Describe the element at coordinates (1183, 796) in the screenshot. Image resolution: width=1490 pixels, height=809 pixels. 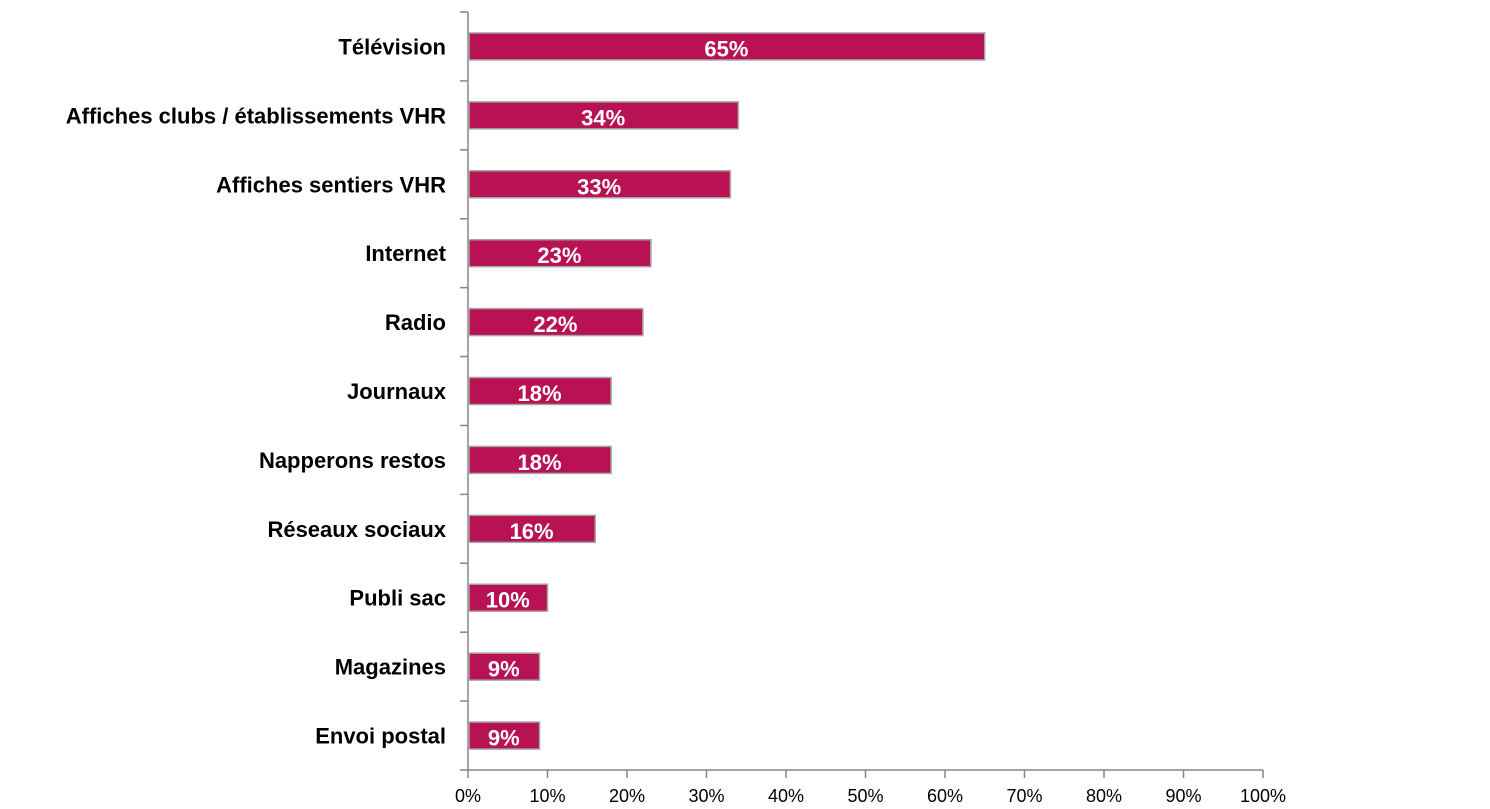
I see `x-tick-label: 90%` at that location.